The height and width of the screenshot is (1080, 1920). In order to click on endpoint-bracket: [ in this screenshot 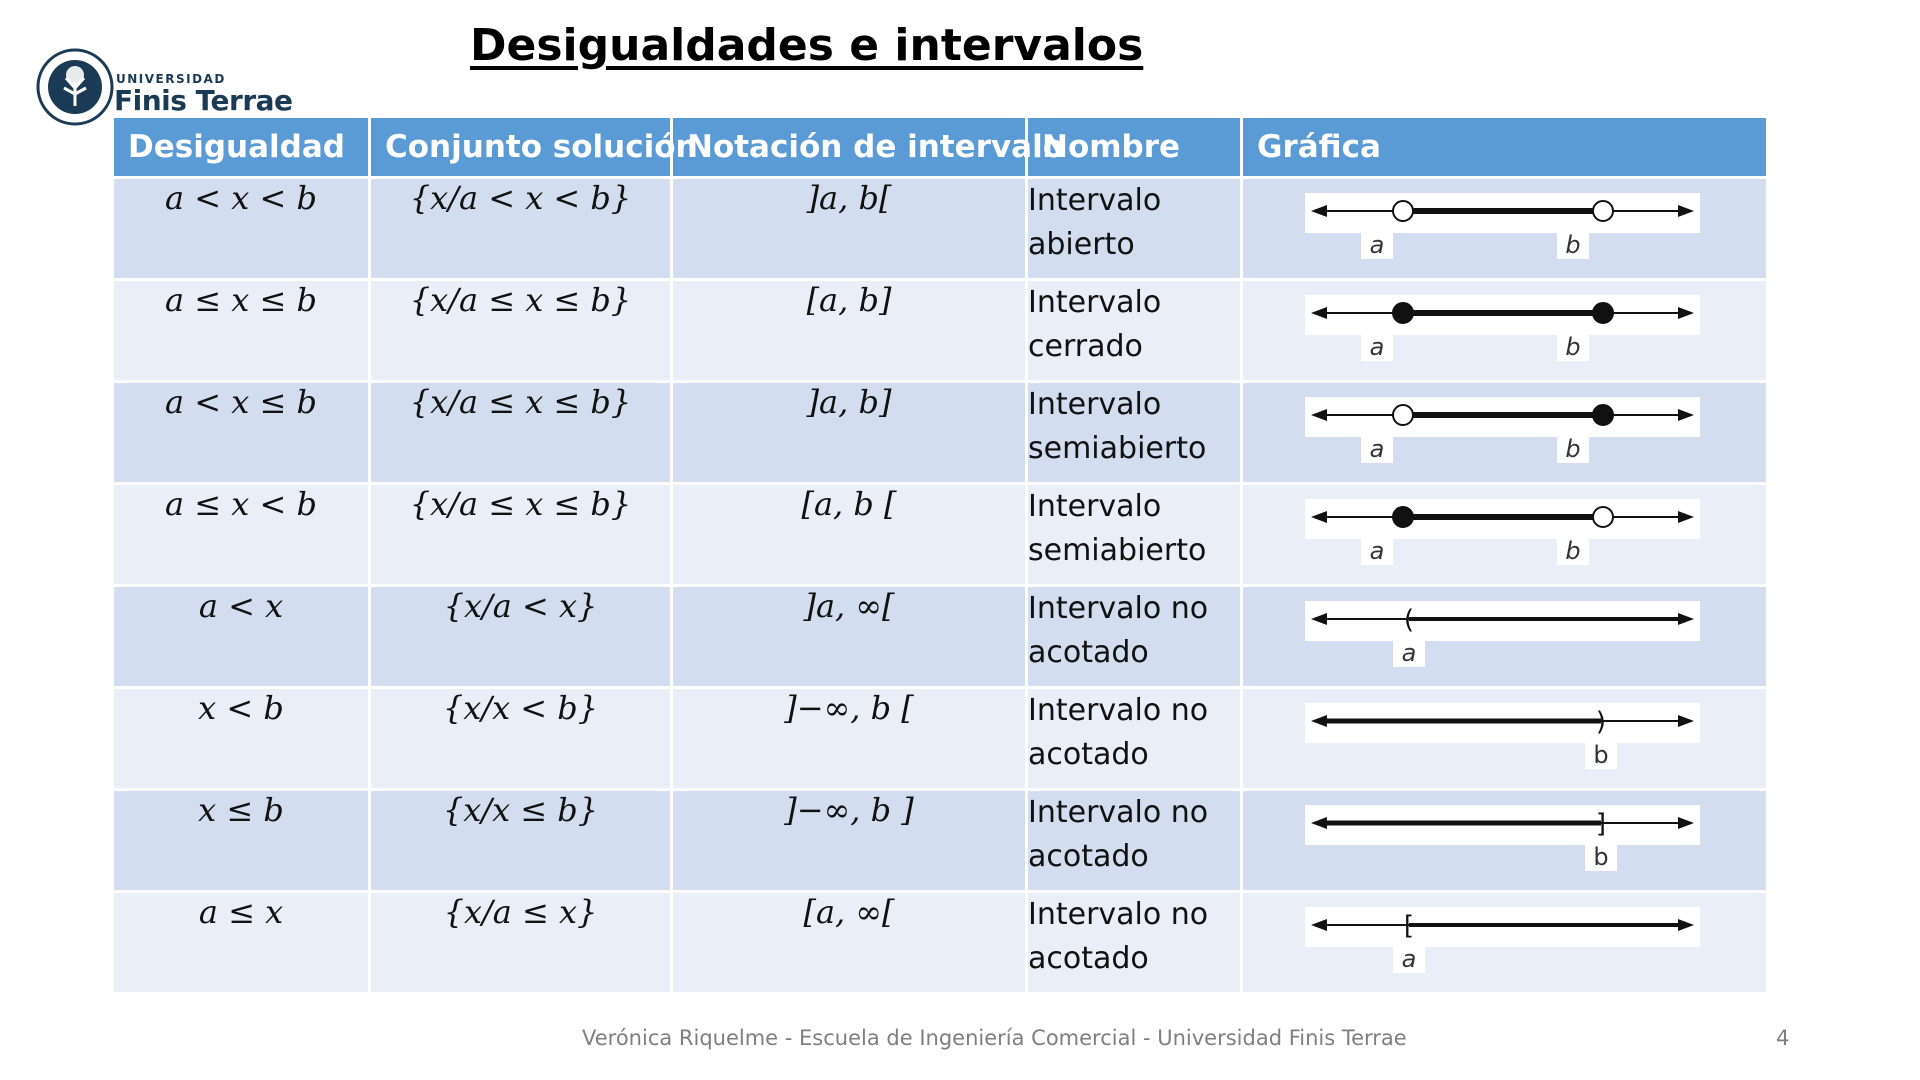, I will do `click(1409, 926)`.